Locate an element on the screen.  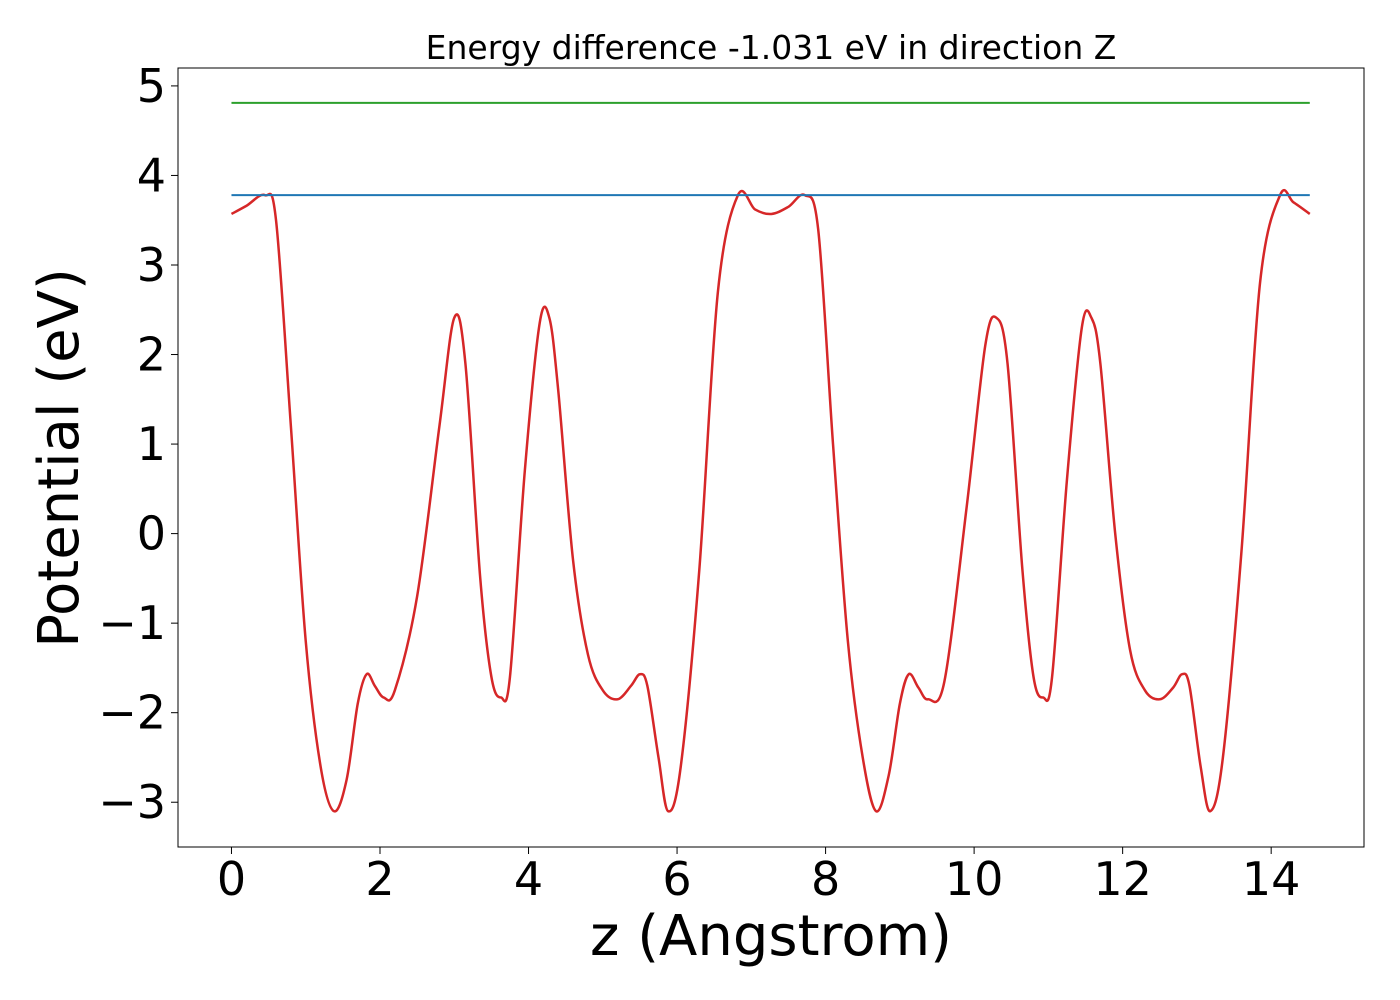
x-tick-label: 14 is located at coordinates (1271, 879).